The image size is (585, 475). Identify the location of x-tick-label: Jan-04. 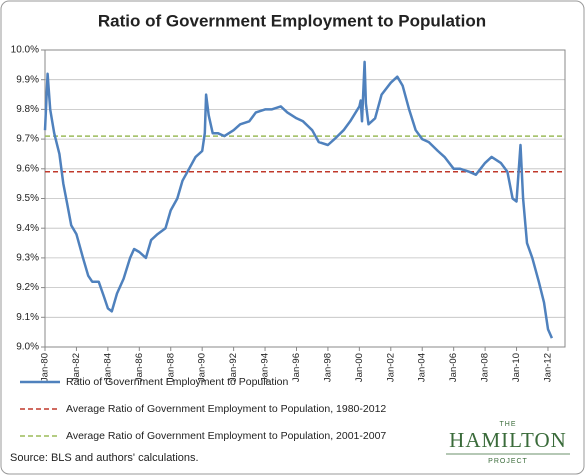
(422, 367).